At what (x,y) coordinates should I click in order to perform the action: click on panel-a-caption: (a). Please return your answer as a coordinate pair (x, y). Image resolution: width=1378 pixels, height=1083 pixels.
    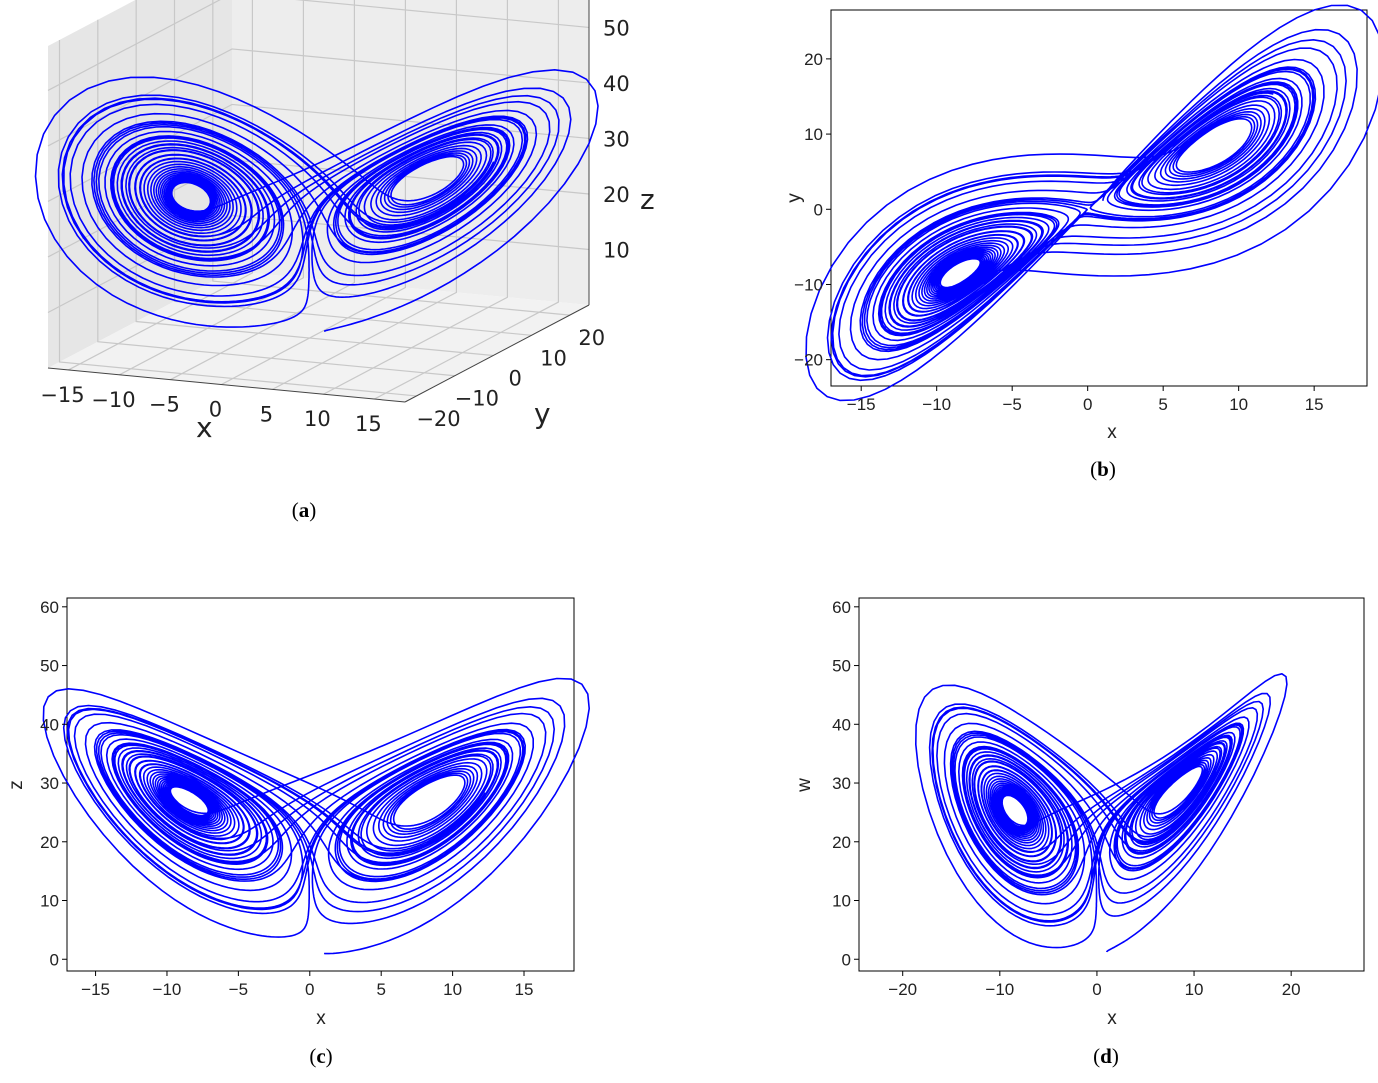
    Looking at the image, I should click on (304, 510).